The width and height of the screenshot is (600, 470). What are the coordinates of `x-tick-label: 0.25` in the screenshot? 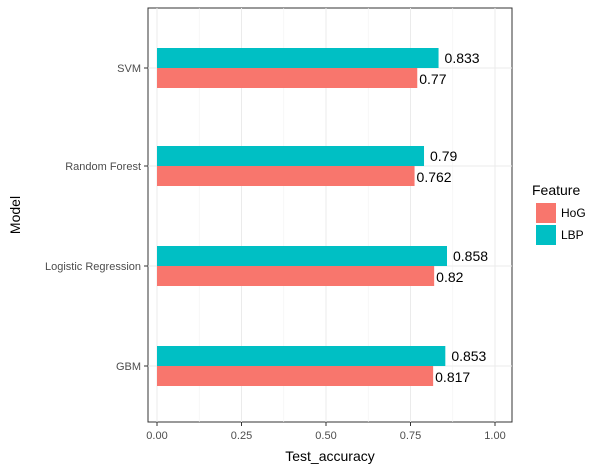 It's located at (241, 436).